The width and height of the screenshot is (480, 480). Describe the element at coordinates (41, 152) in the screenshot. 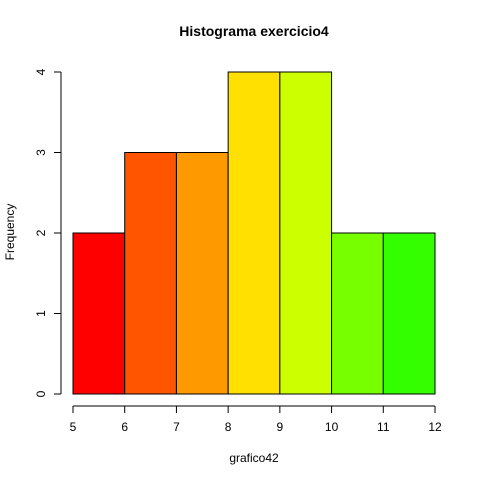

I see `y-tick-label: 3` at that location.